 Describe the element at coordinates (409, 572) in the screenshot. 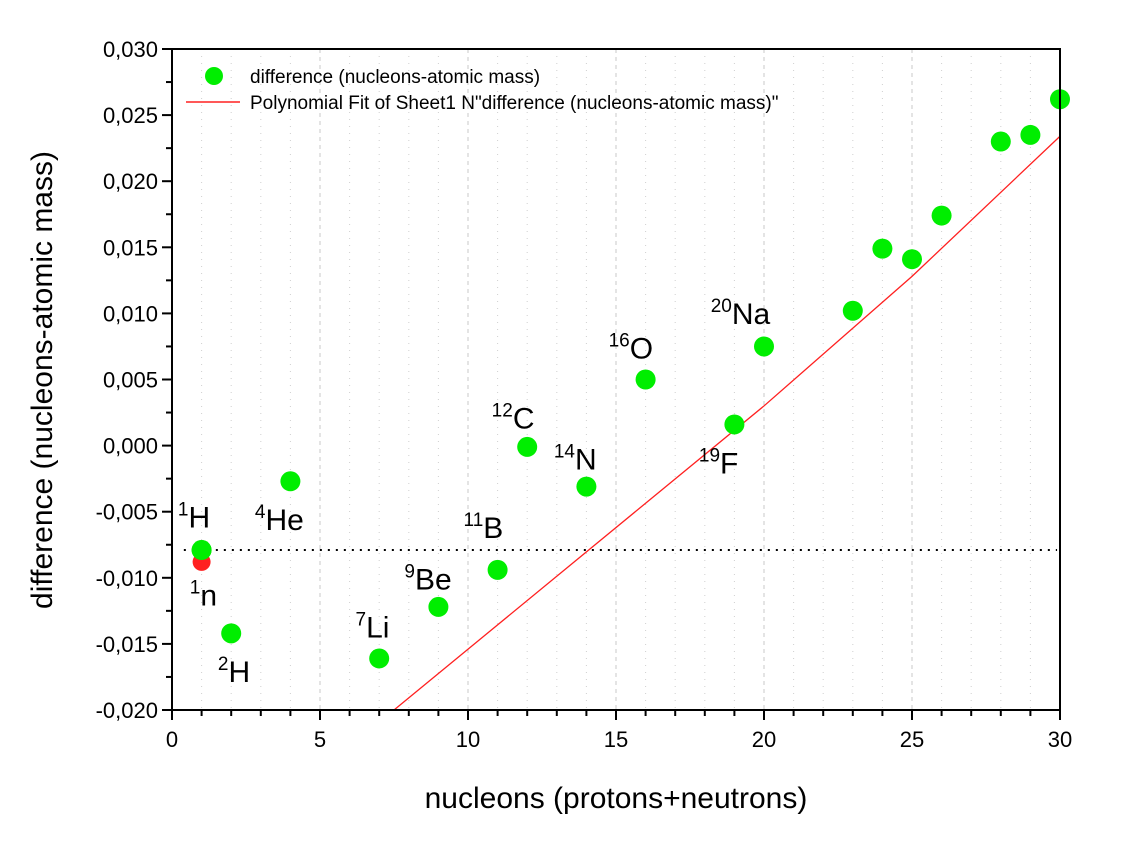

I see `mass-number: 9` at that location.